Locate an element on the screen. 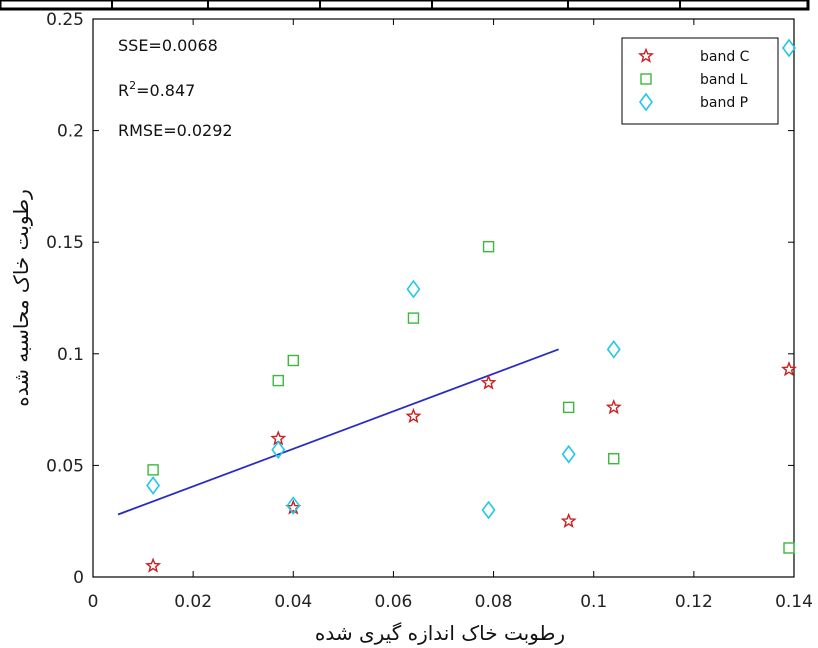  fit-line is located at coordinates (338, 432).